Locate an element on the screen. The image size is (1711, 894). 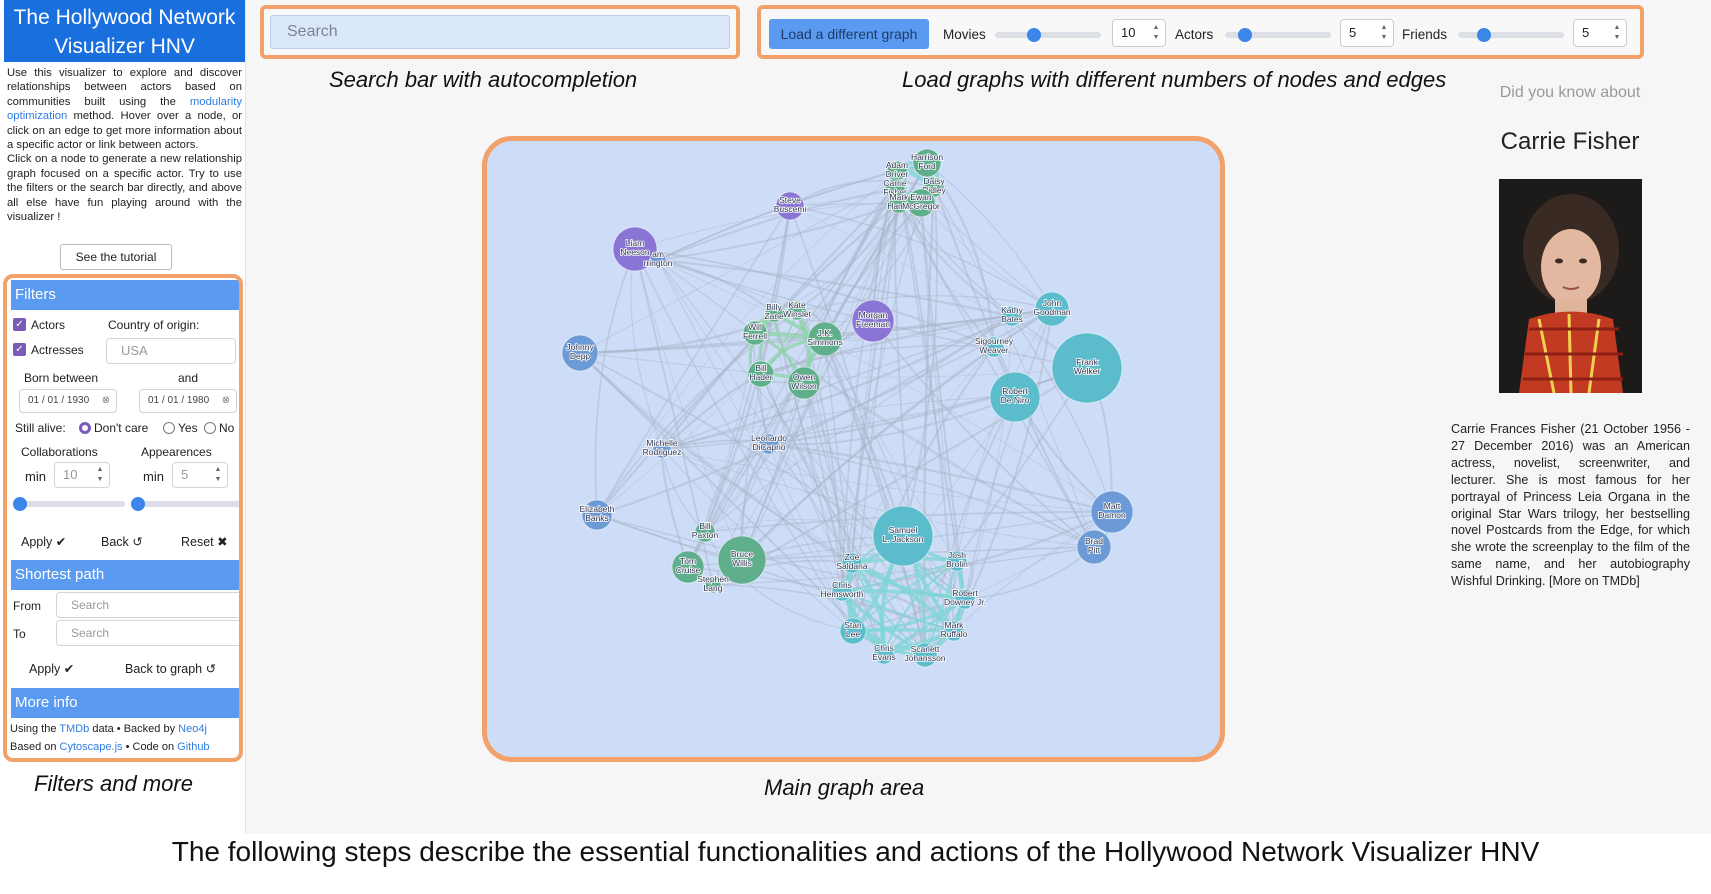
movies-input: 10 ▲ ▼ is located at coordinates (1139, 33).